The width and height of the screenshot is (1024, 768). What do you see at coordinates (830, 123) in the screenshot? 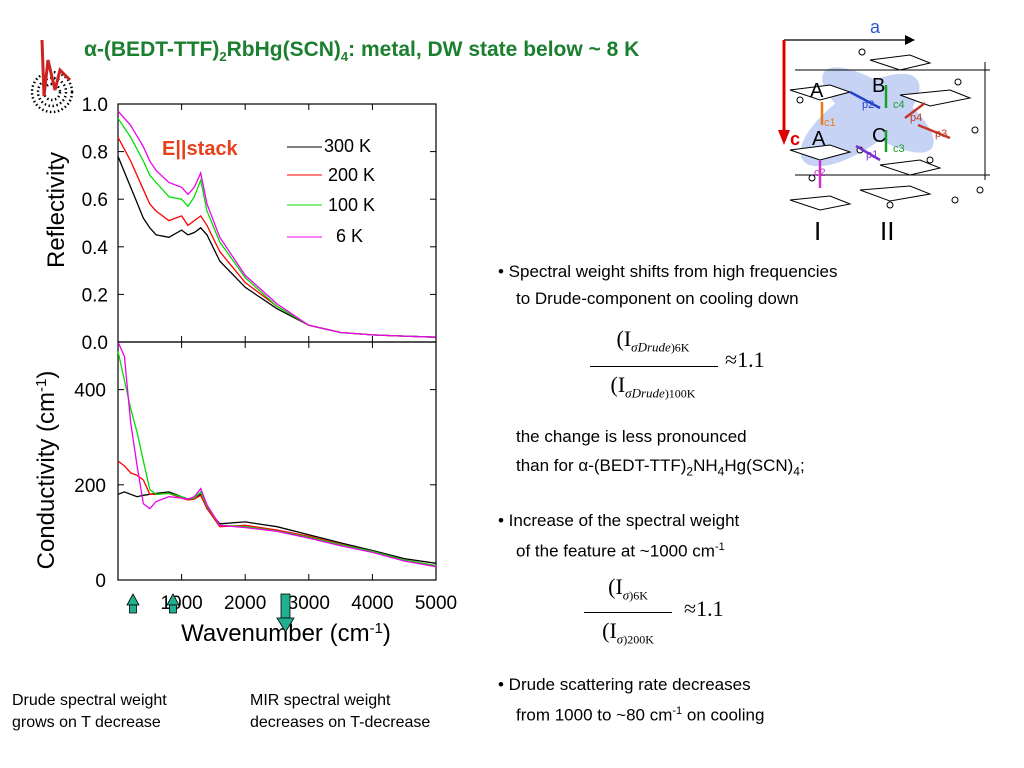
I see `svg-text: c1` at bounding box center [830, 123].